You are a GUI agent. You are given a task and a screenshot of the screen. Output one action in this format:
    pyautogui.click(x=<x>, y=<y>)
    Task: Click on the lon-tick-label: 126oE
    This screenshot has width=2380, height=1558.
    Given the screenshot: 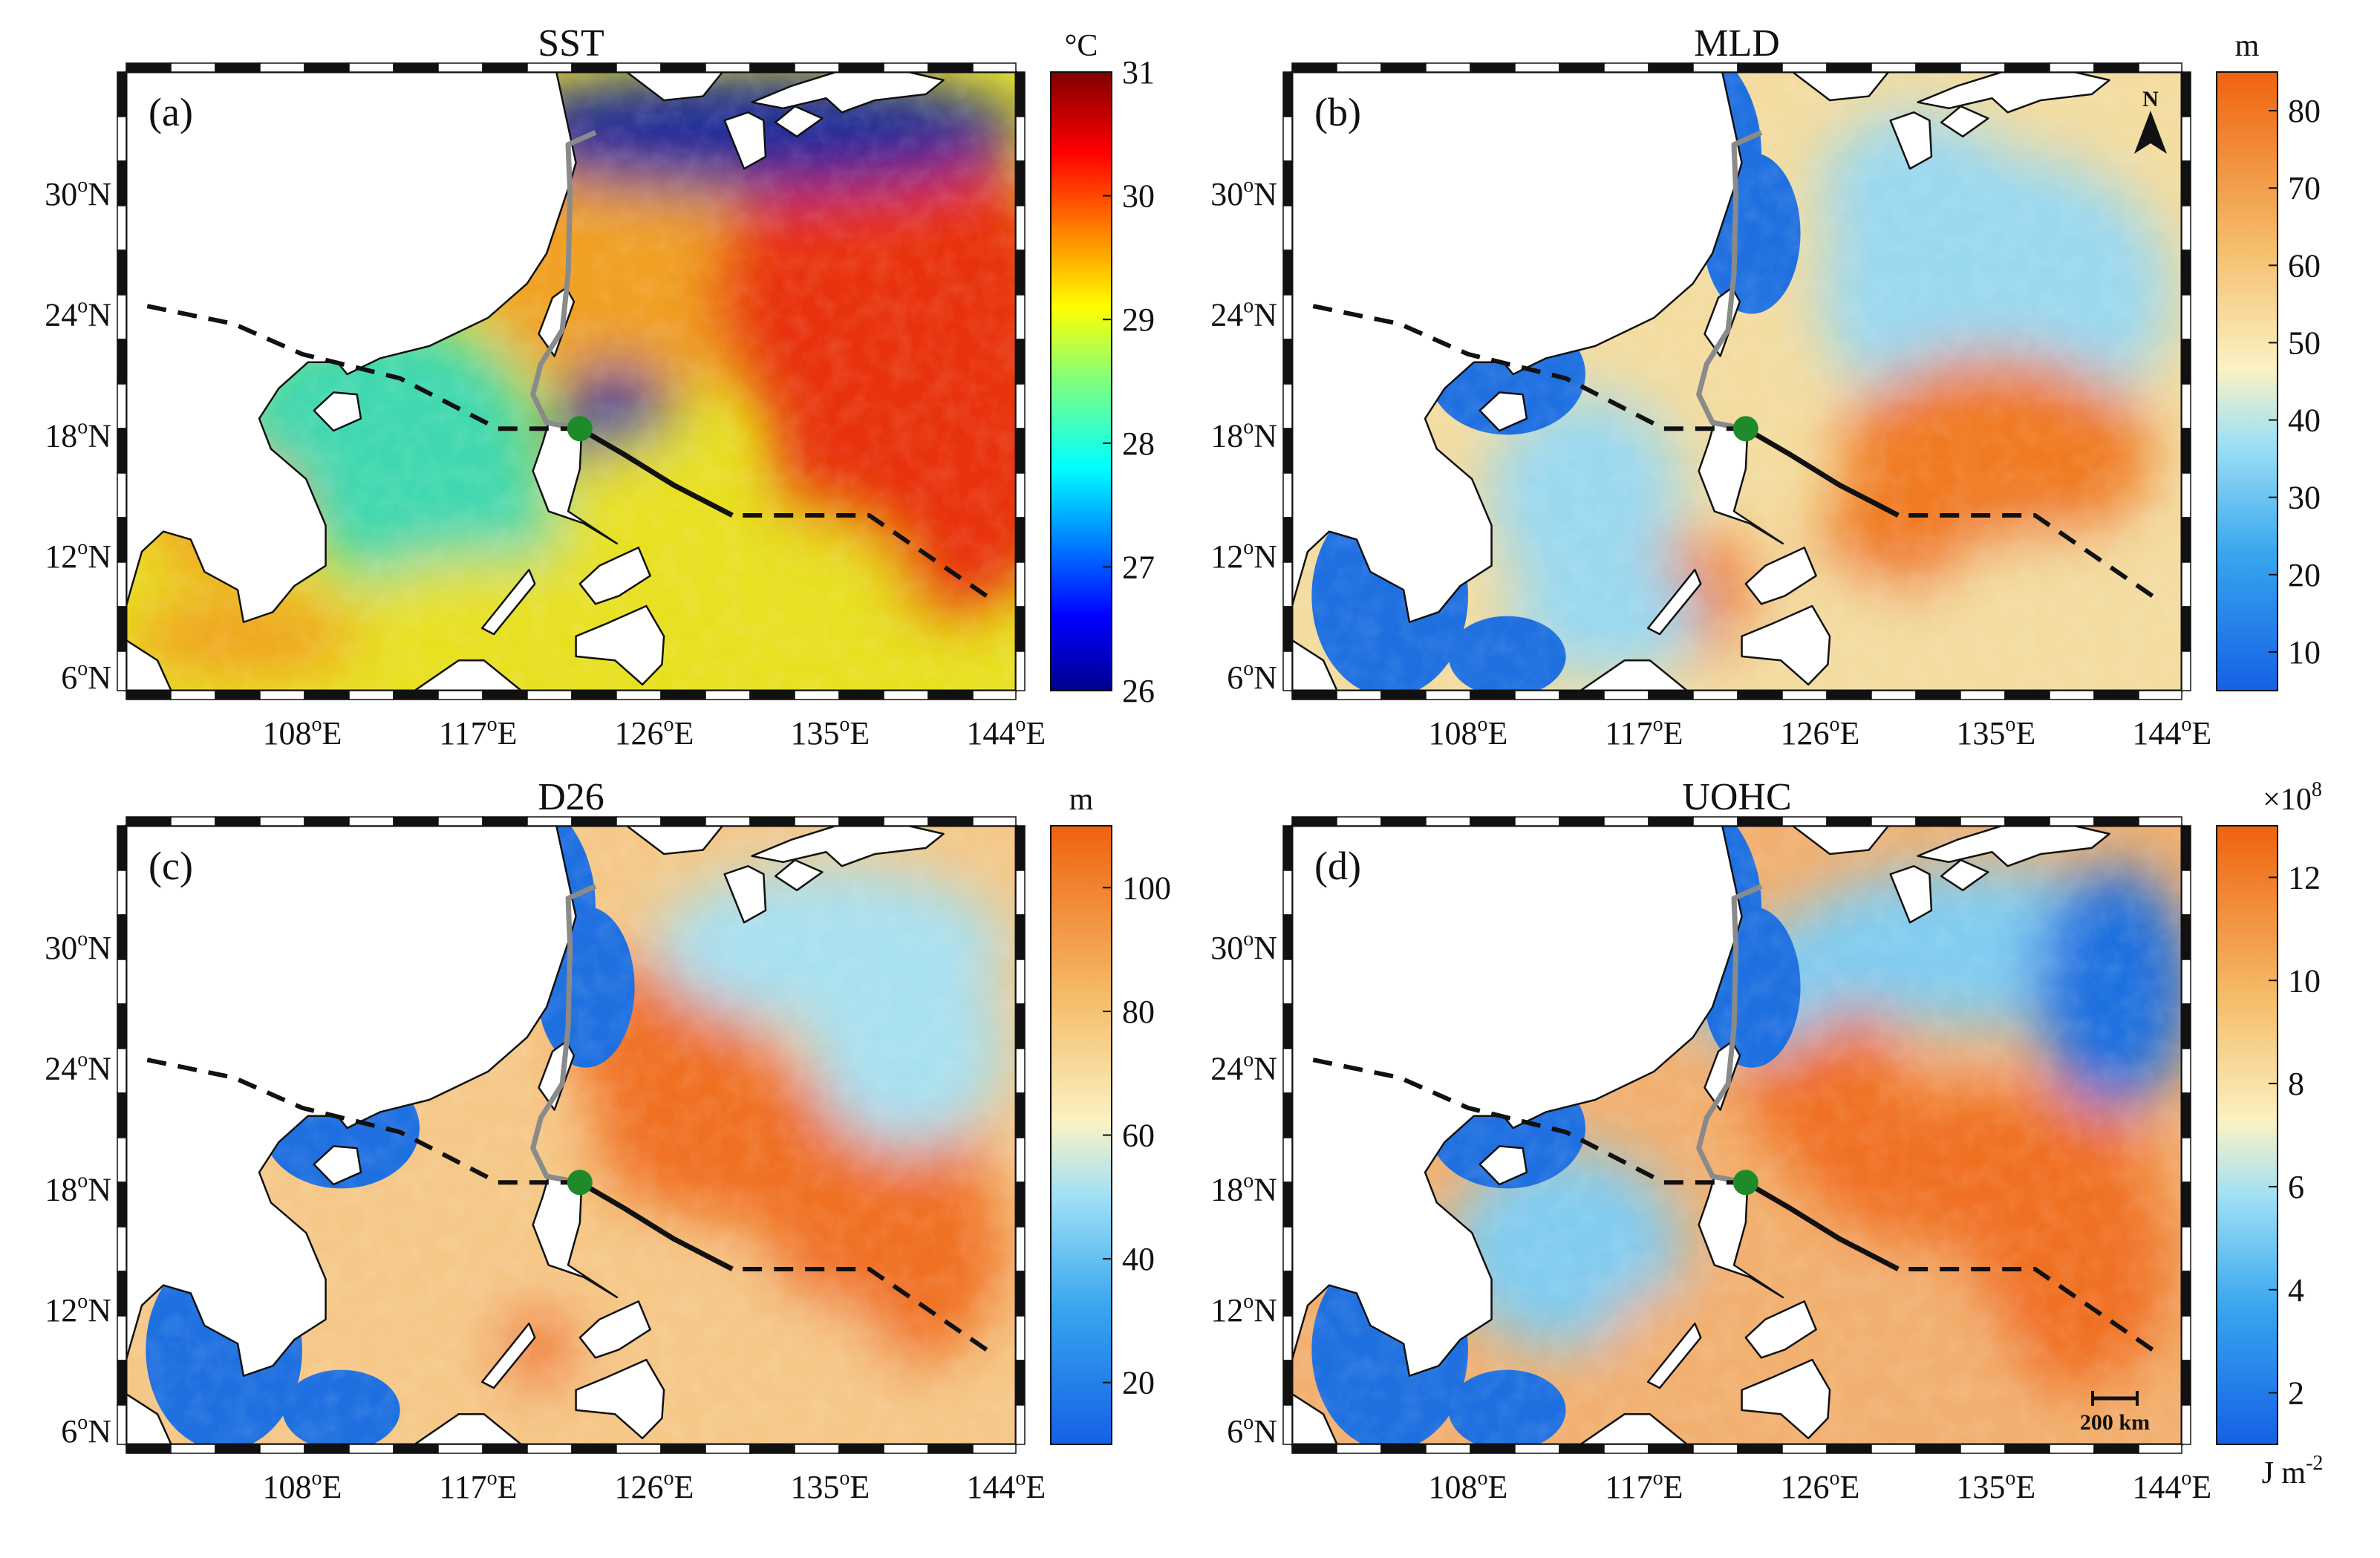 What is the action you would take?
    pyautogui.click(x=654, y=732)
    